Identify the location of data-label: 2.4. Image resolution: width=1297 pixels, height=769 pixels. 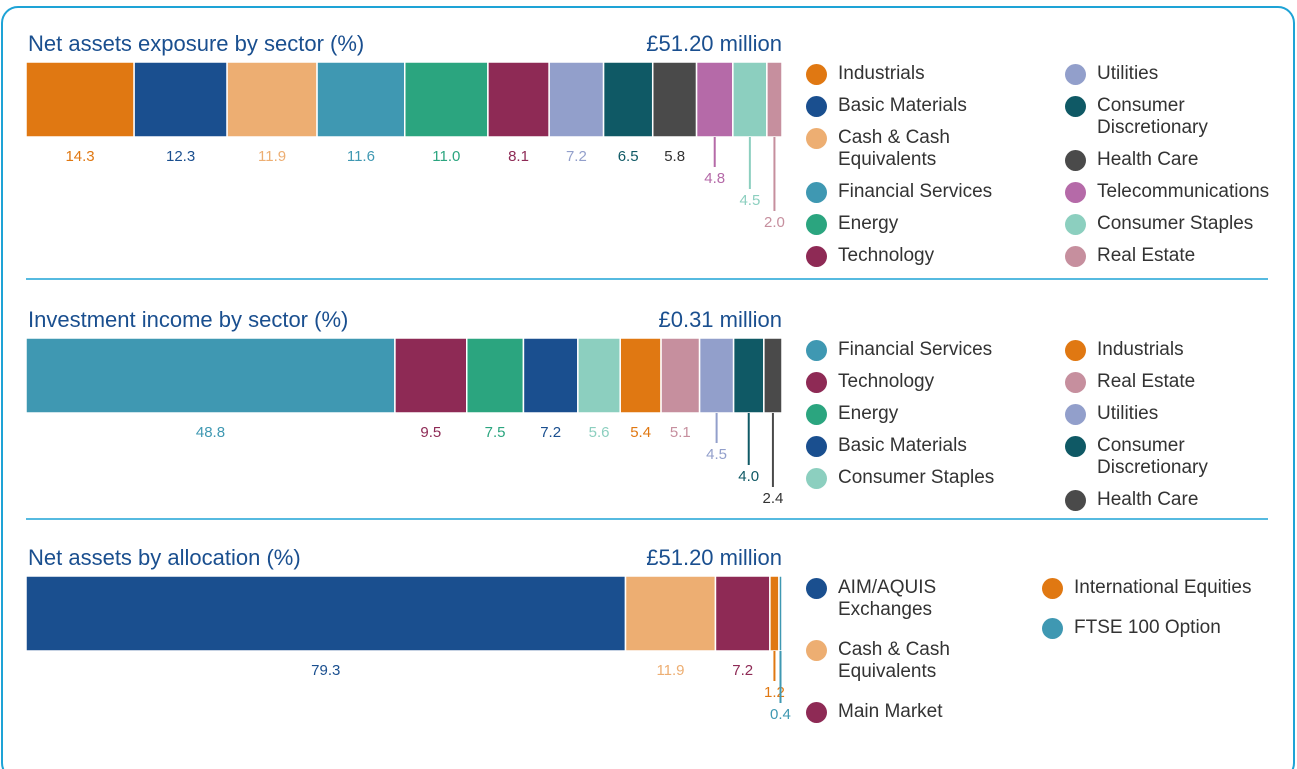
(772, 498).